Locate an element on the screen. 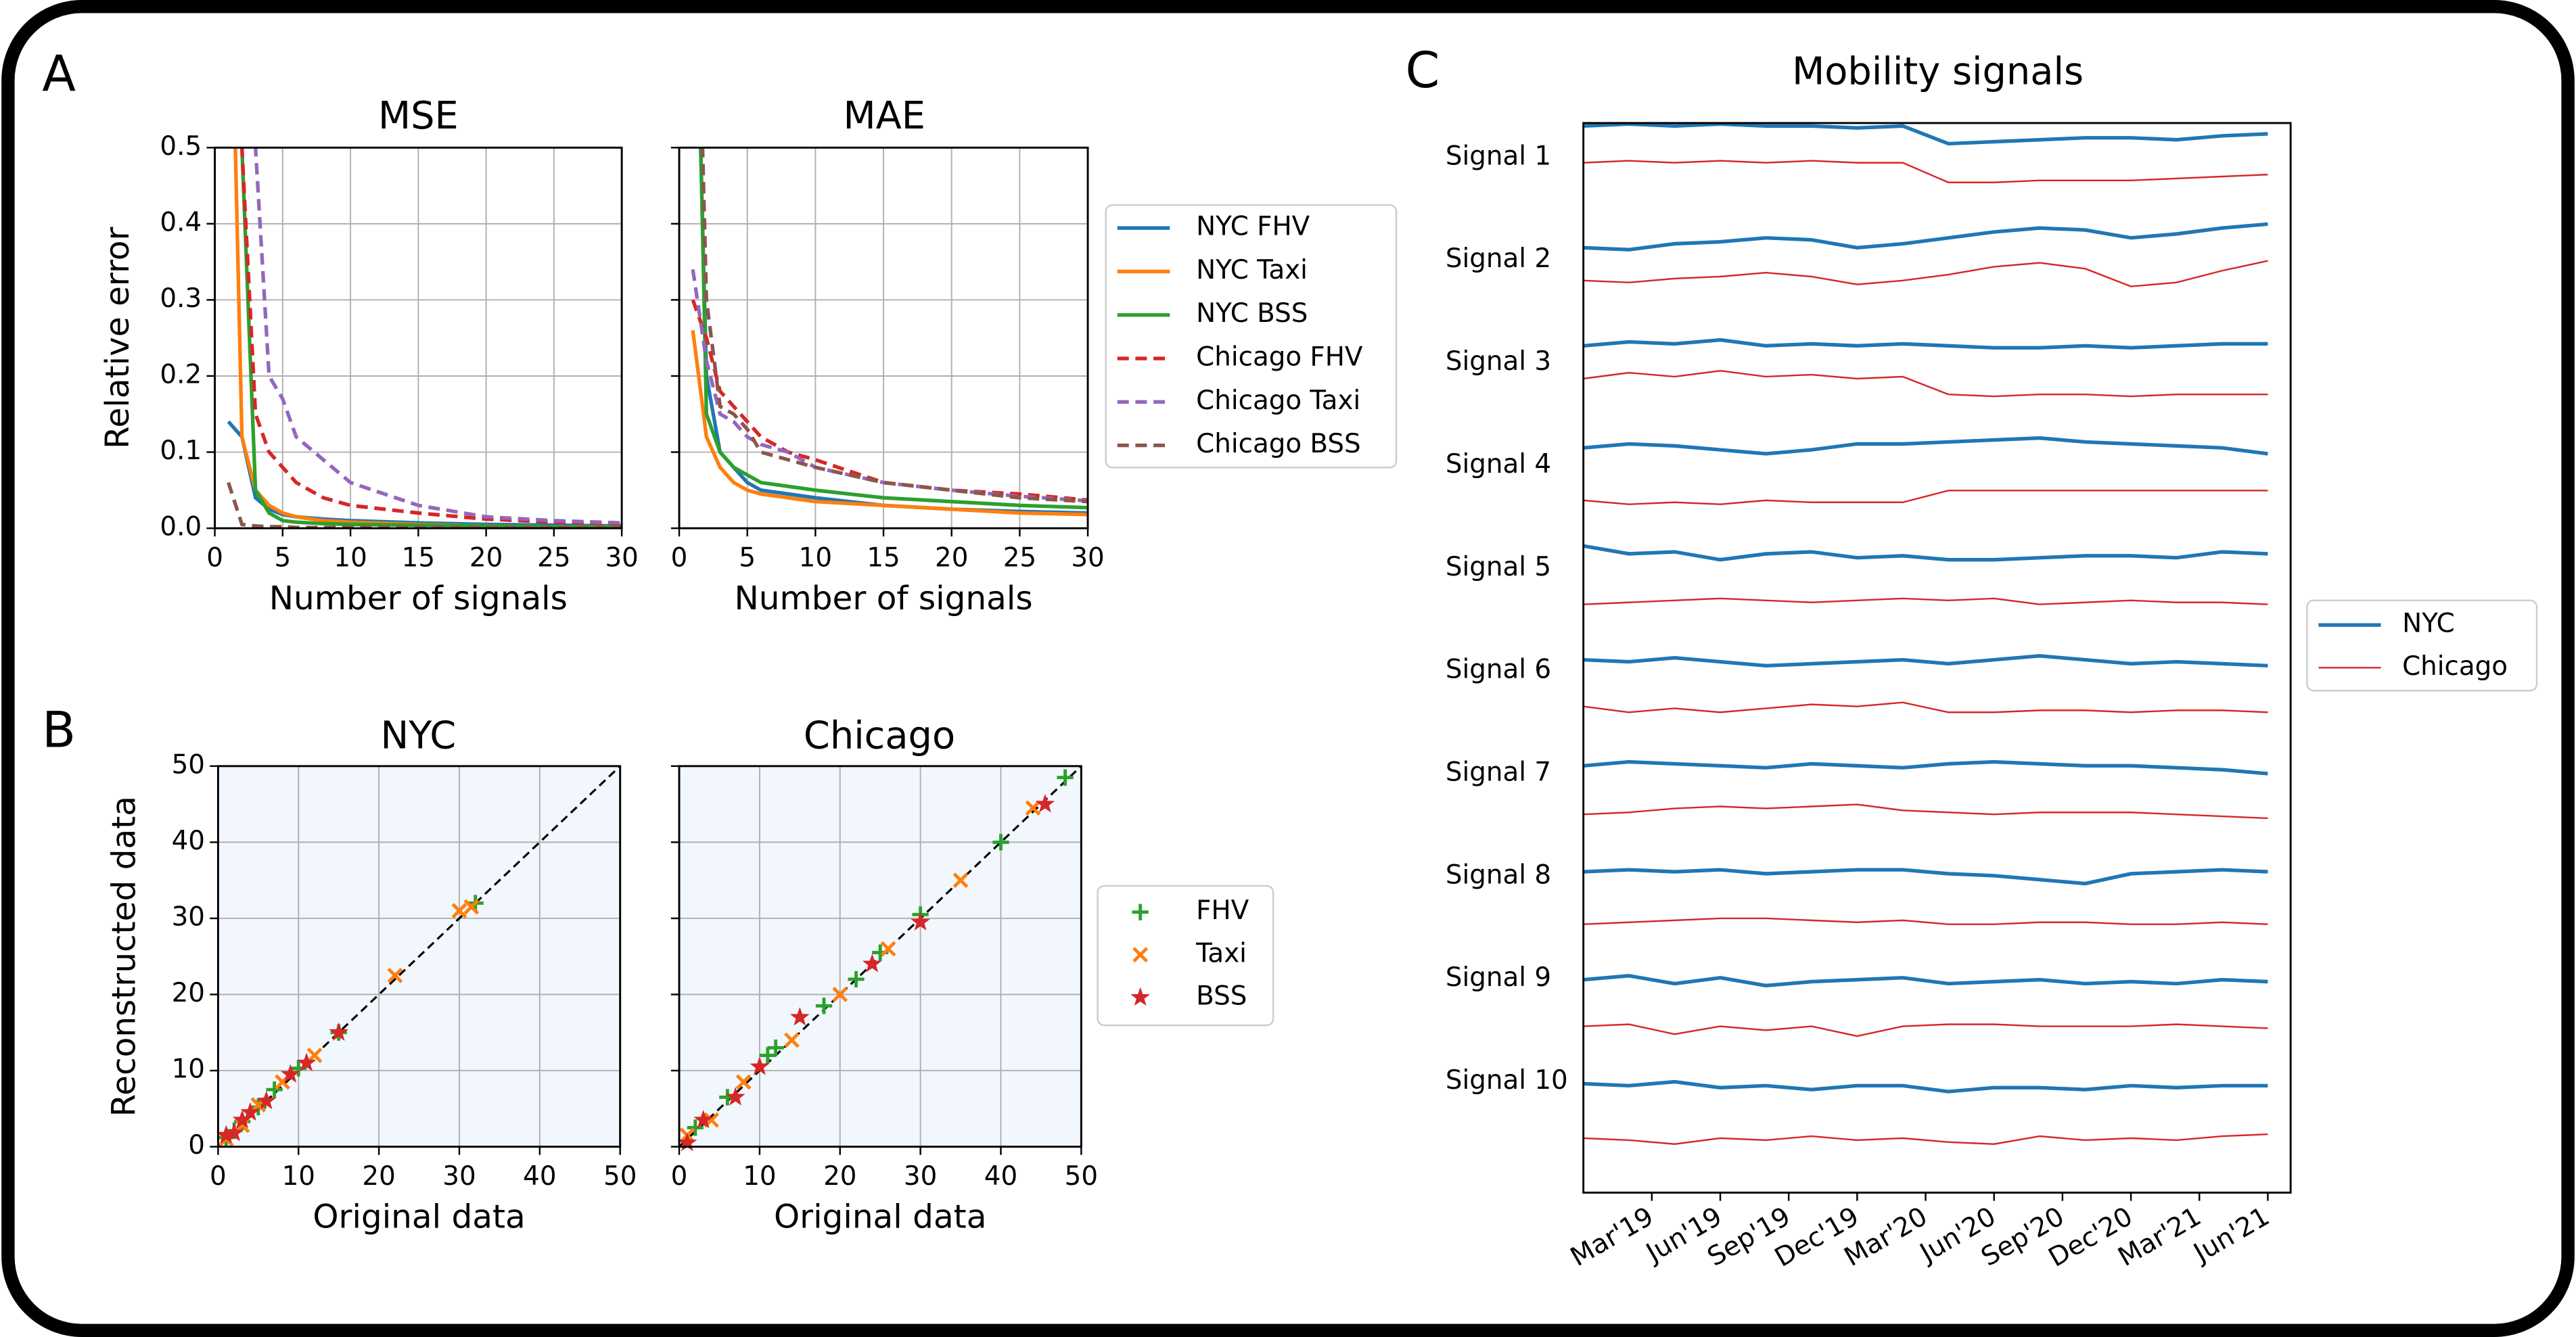  chart-title: Mobility signals is located at coordinates (1938, 71).